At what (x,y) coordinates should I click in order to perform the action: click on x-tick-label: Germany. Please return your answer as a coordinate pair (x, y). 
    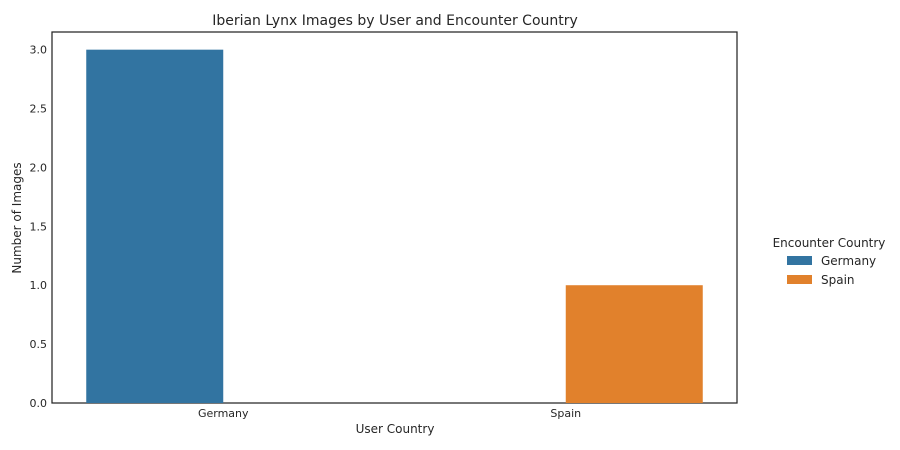
    Looking at the image, I should click on (223, 413).